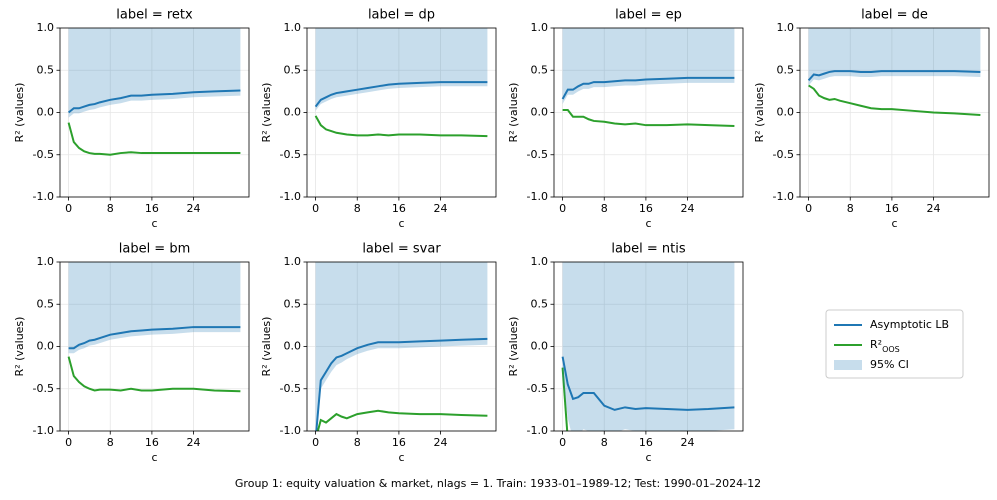 The width and height of the screenshot is (997, 500). Describe the element at coordinates (401, 15) in the screenshot. I see `subplot-title: label = dp` at that location.